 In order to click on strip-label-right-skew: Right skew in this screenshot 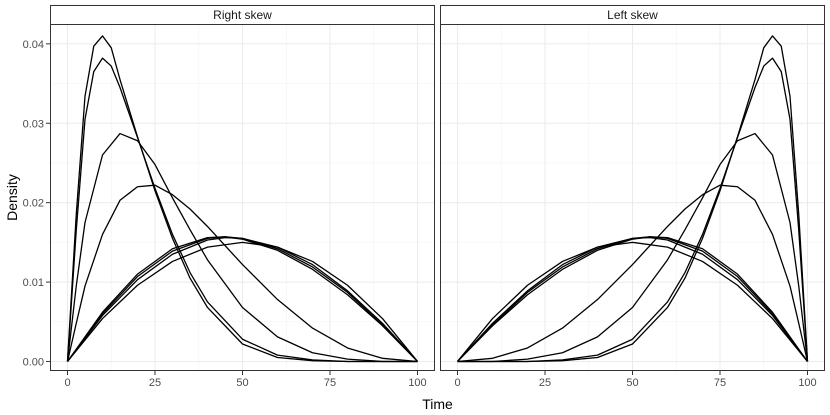, I will do `click(242, 15)`.